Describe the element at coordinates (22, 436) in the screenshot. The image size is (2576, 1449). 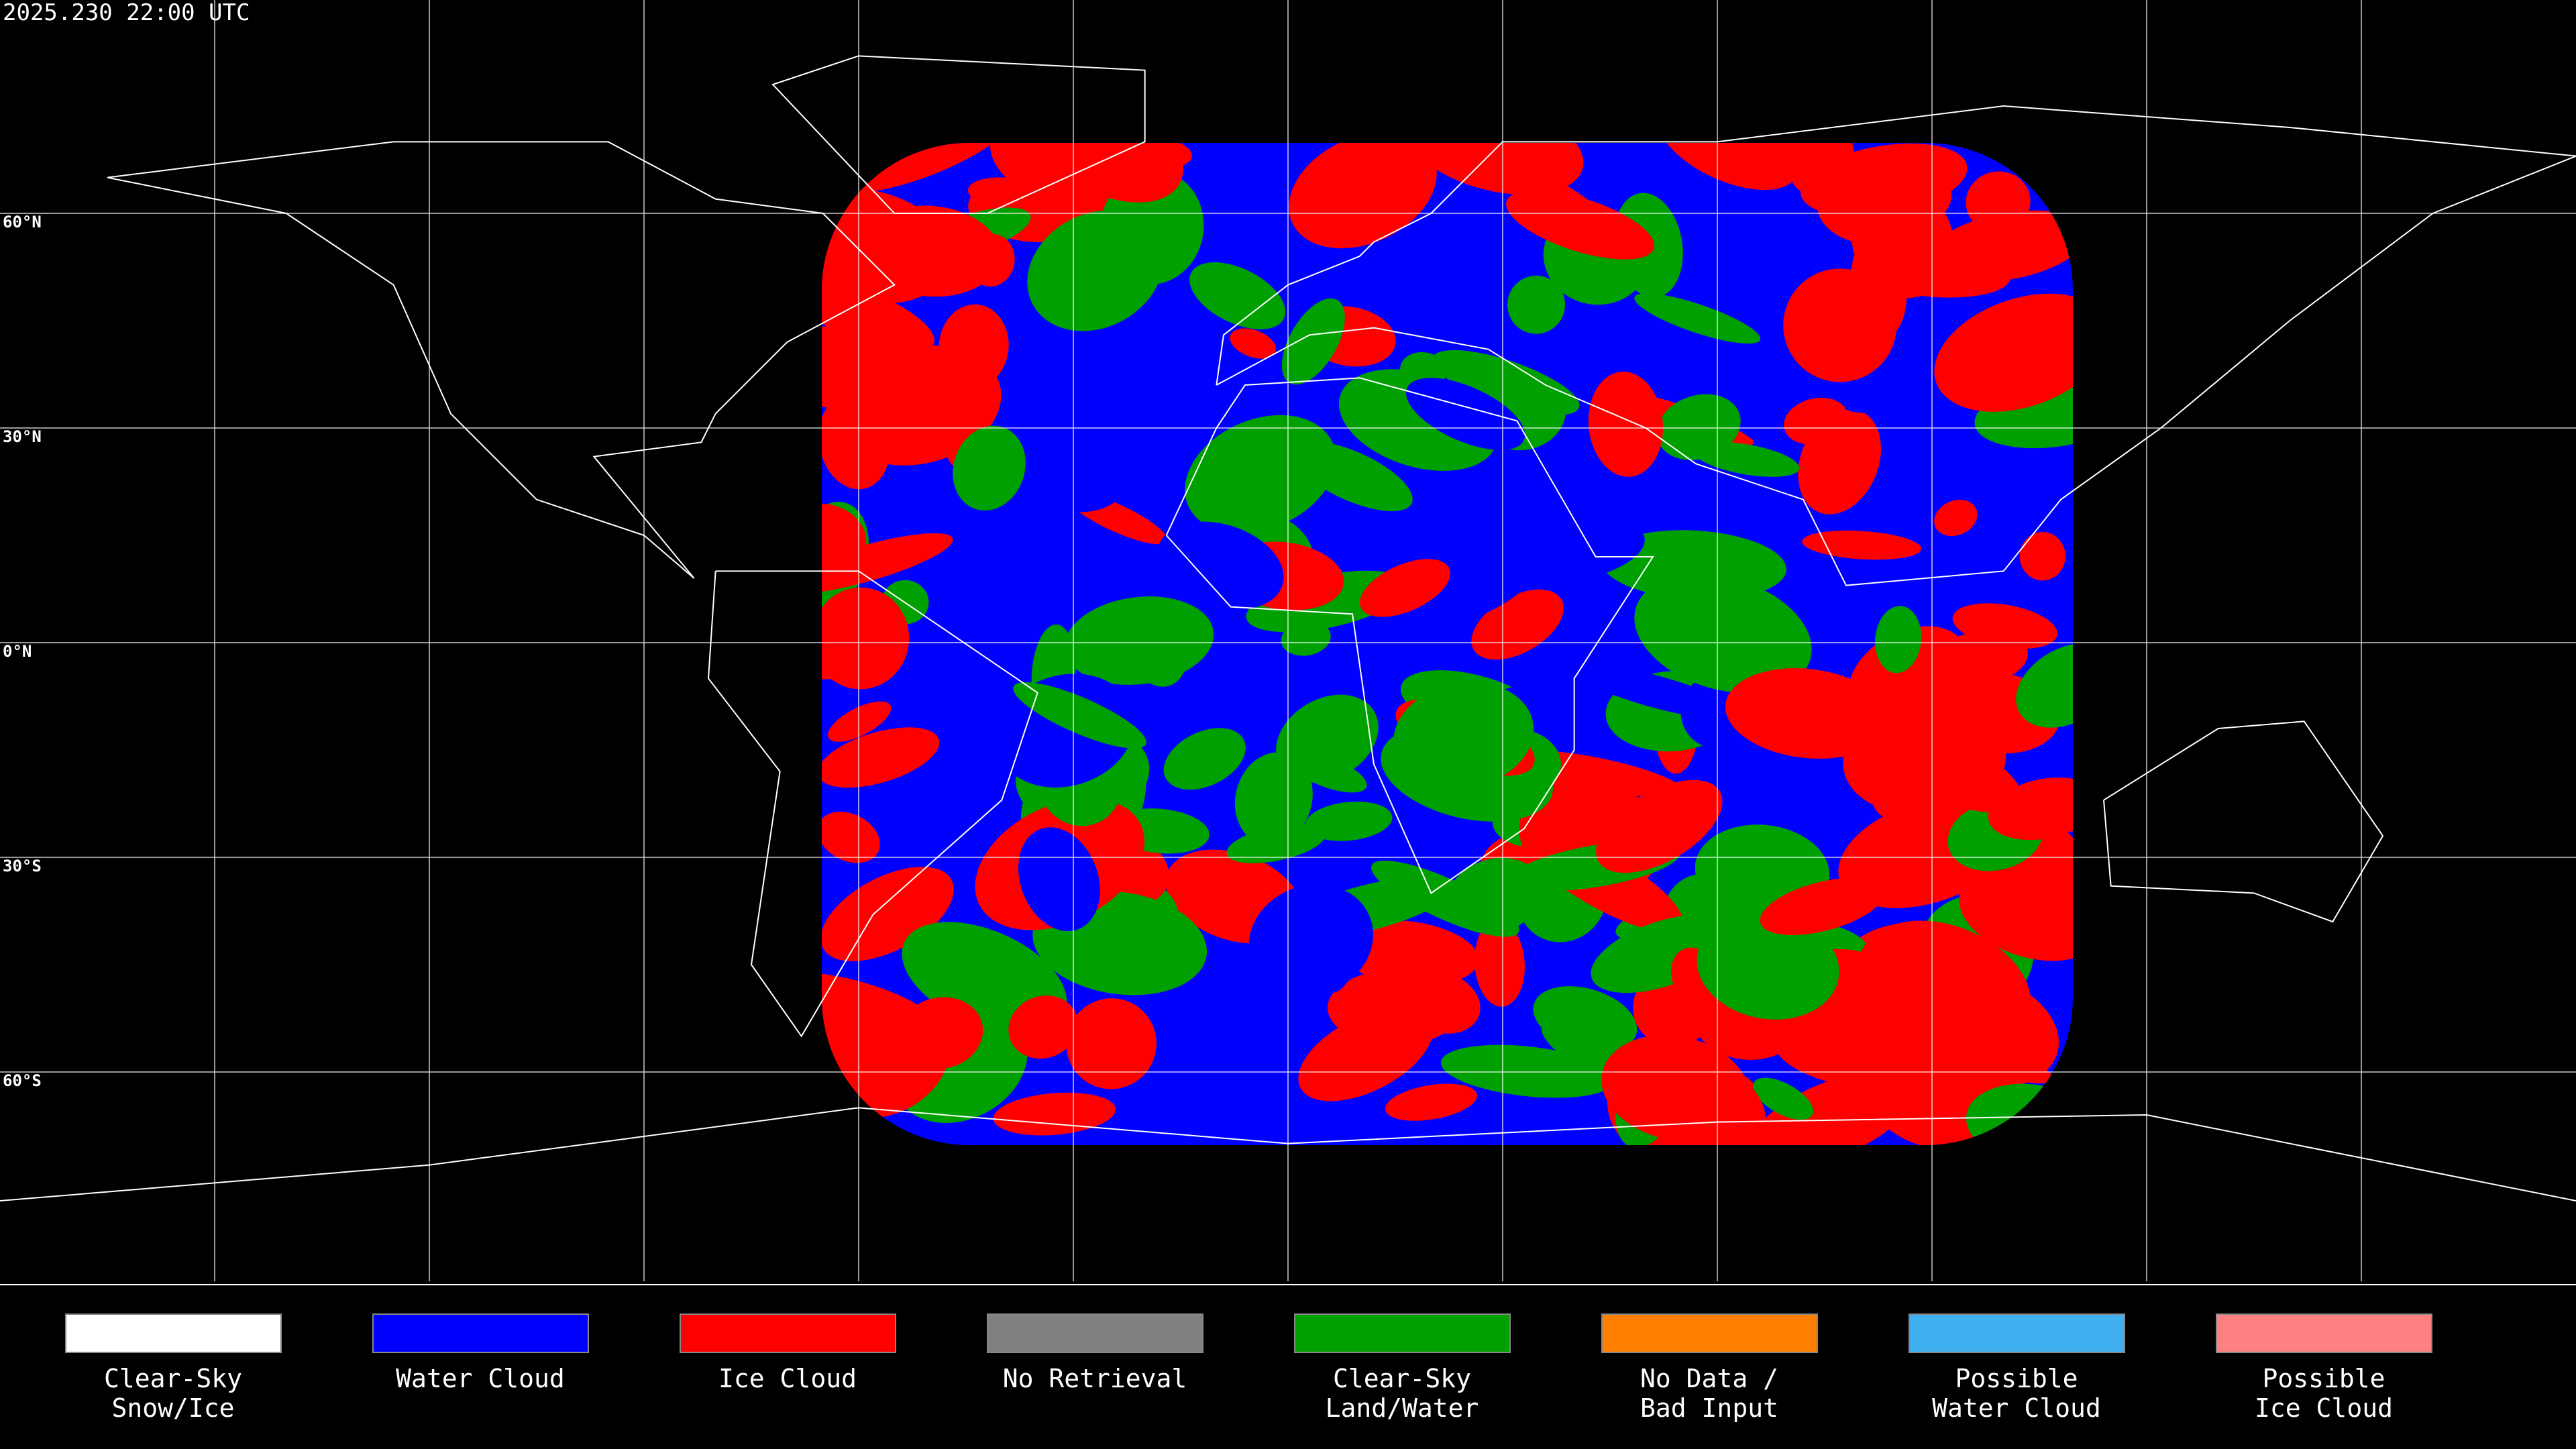
I see `latitude-label: 30°N` at that location.